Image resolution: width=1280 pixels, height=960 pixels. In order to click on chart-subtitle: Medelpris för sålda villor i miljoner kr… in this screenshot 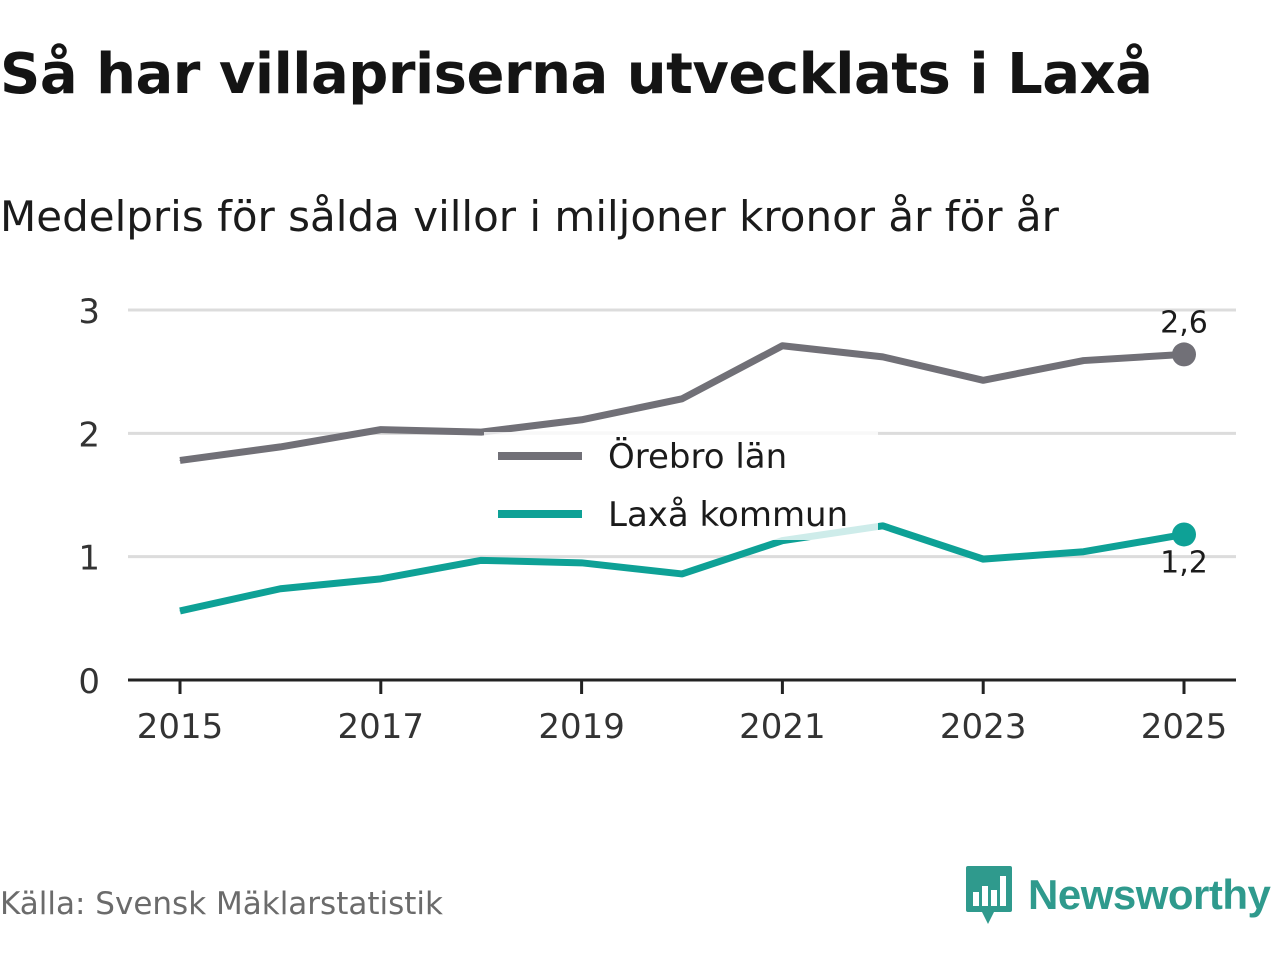, I will do `click(529, 216)`.